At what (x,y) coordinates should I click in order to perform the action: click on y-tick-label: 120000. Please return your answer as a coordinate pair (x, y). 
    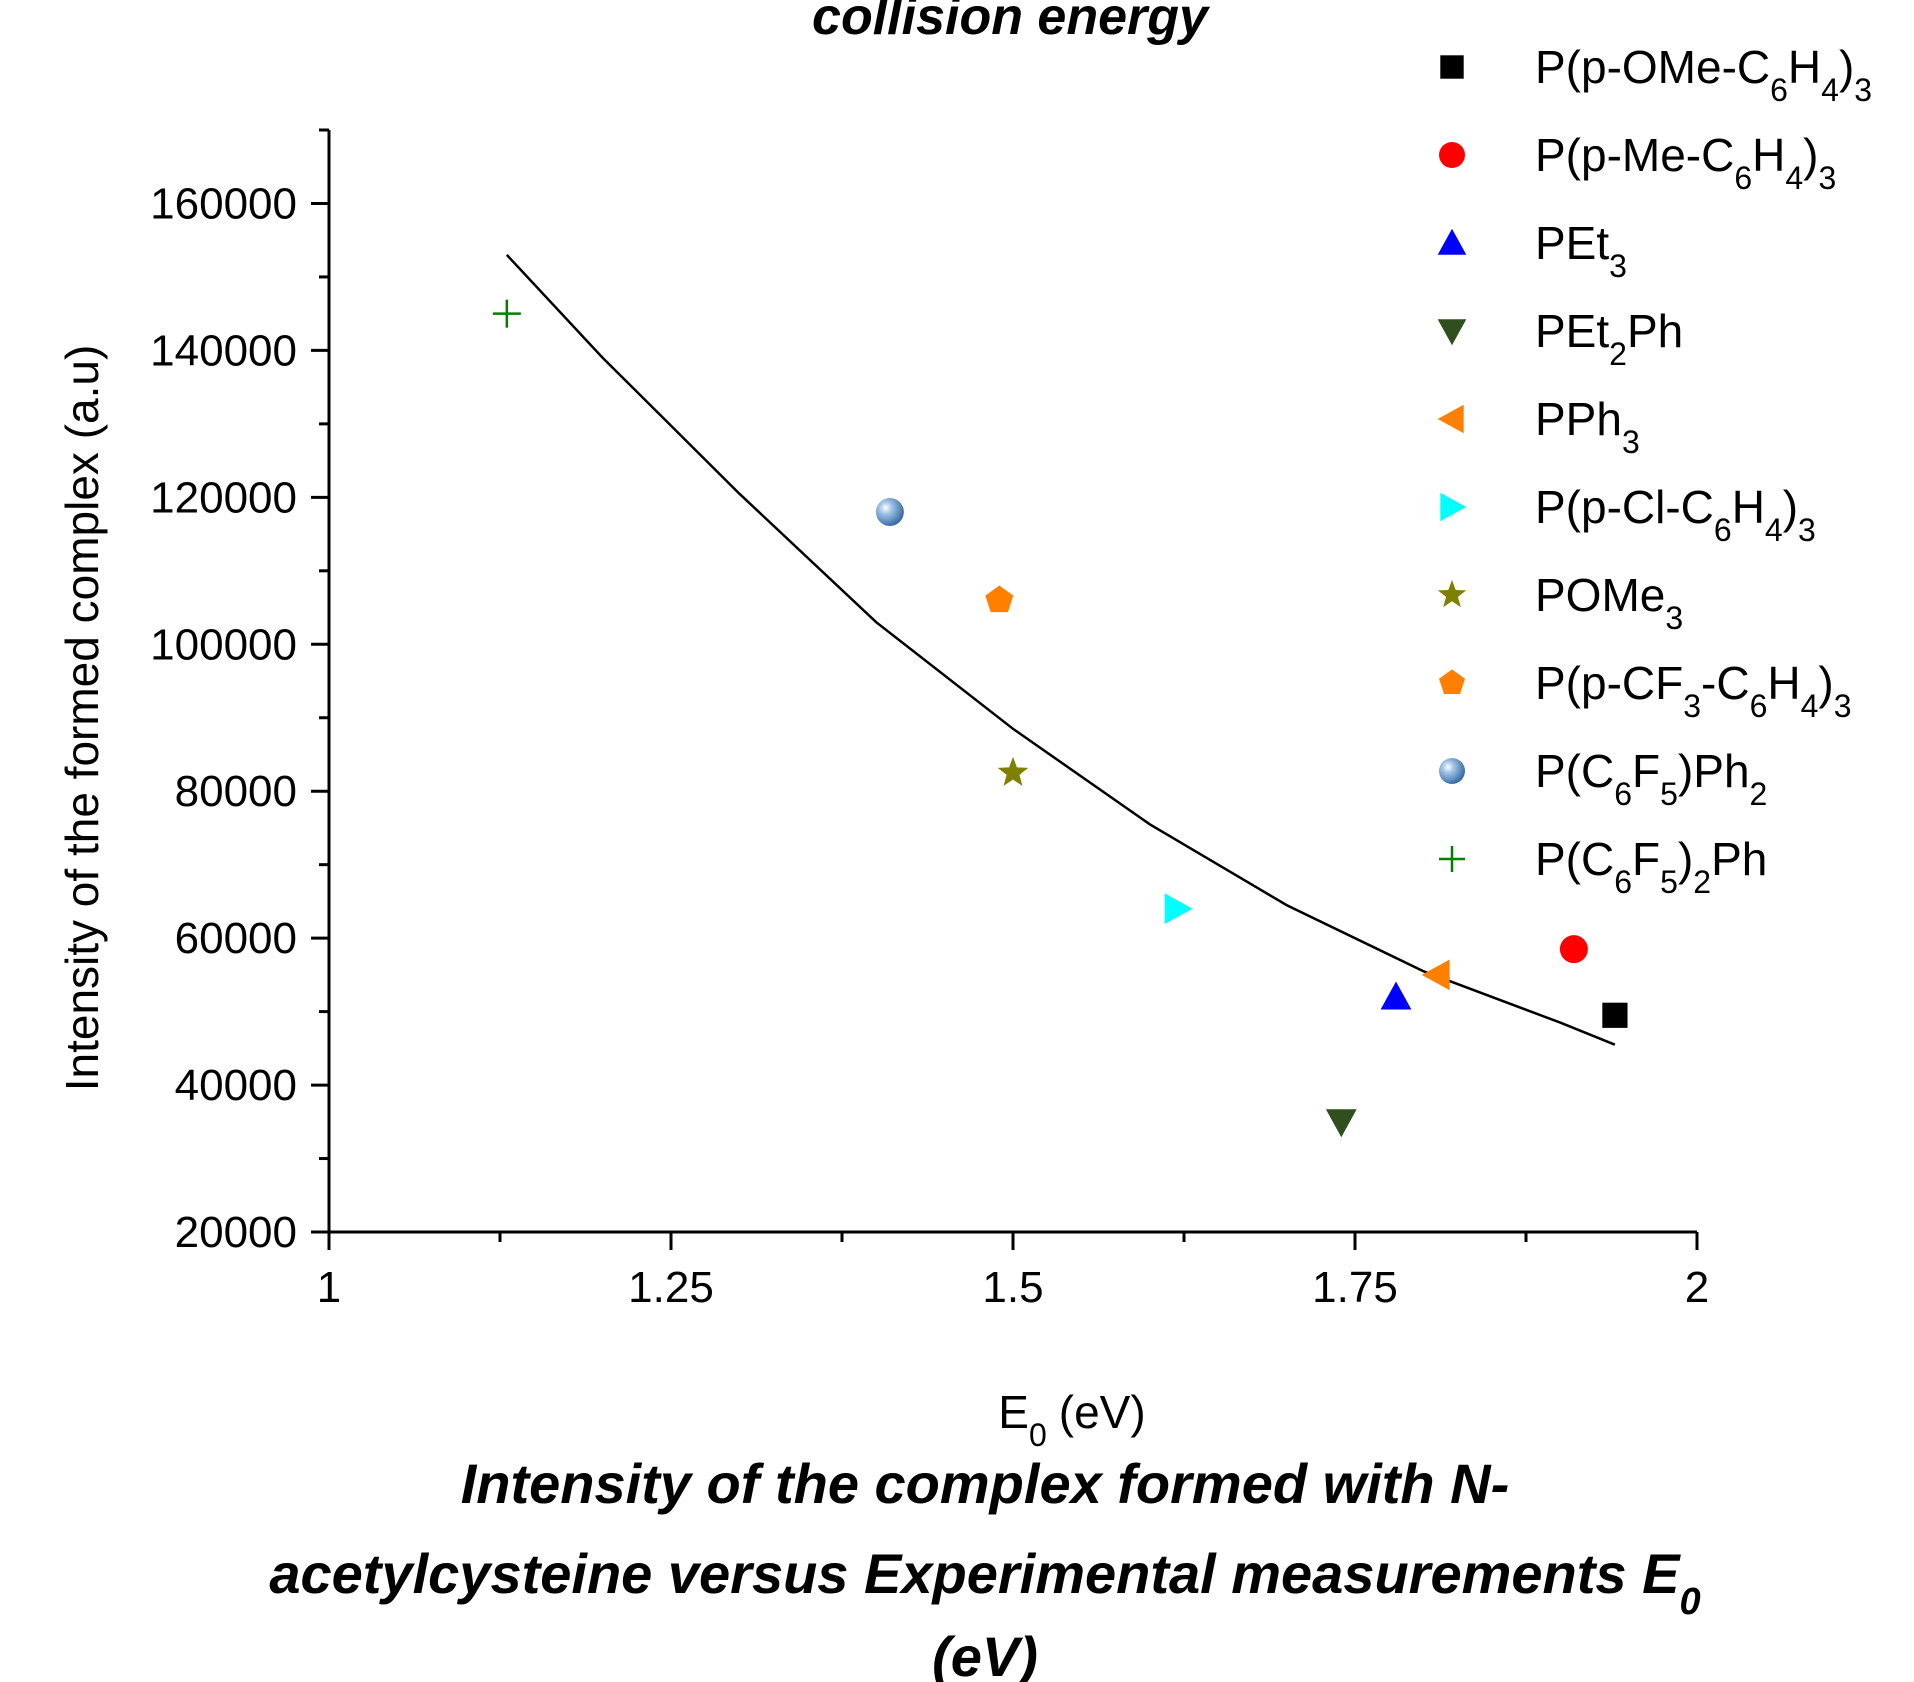
    Looking at the image, I should click on (223, 497).